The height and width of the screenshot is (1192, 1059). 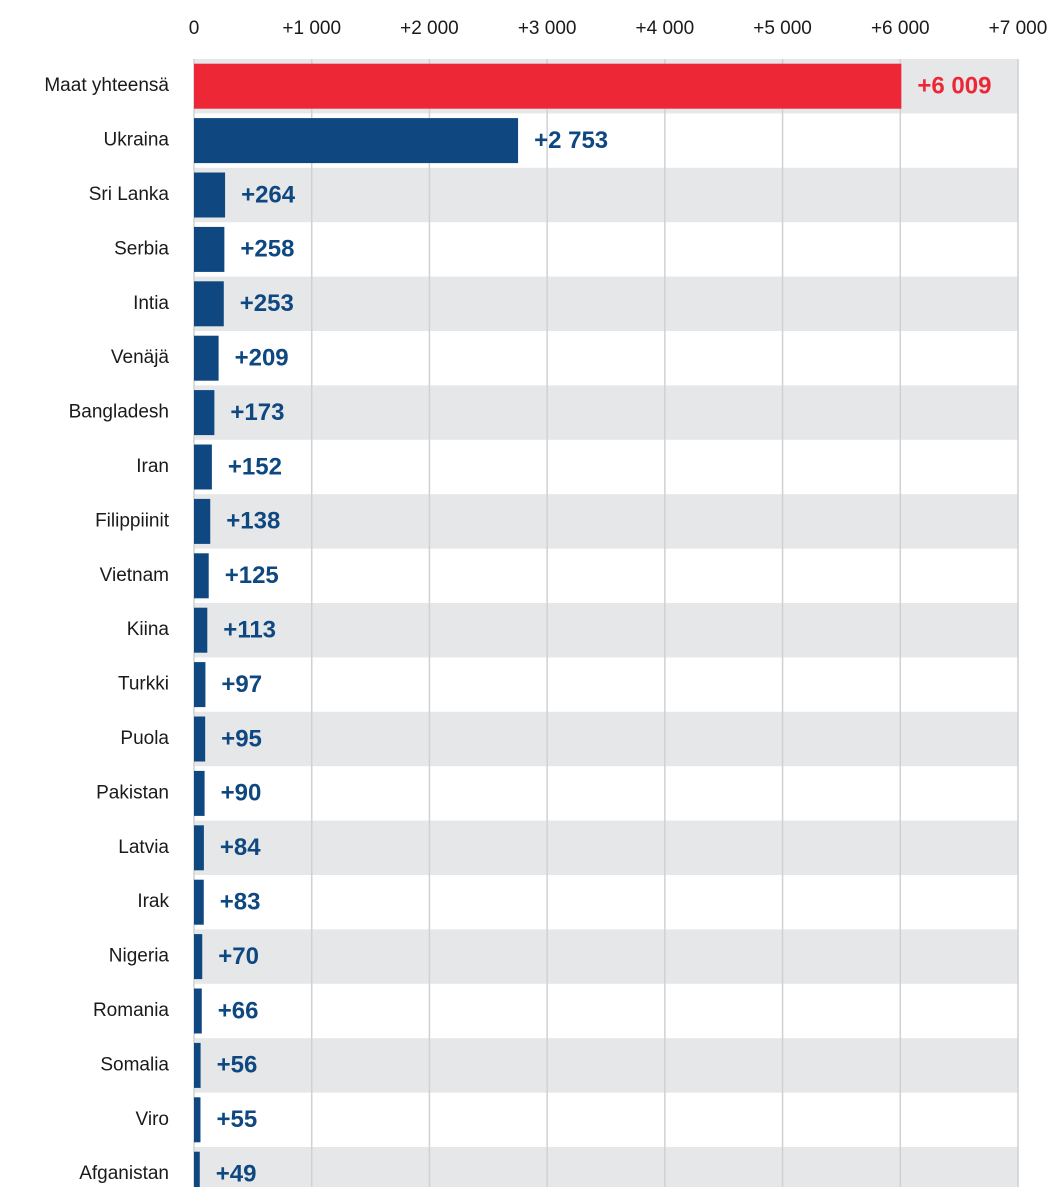 I want to click on category-label: Romania, so click(x=131, y=1010).